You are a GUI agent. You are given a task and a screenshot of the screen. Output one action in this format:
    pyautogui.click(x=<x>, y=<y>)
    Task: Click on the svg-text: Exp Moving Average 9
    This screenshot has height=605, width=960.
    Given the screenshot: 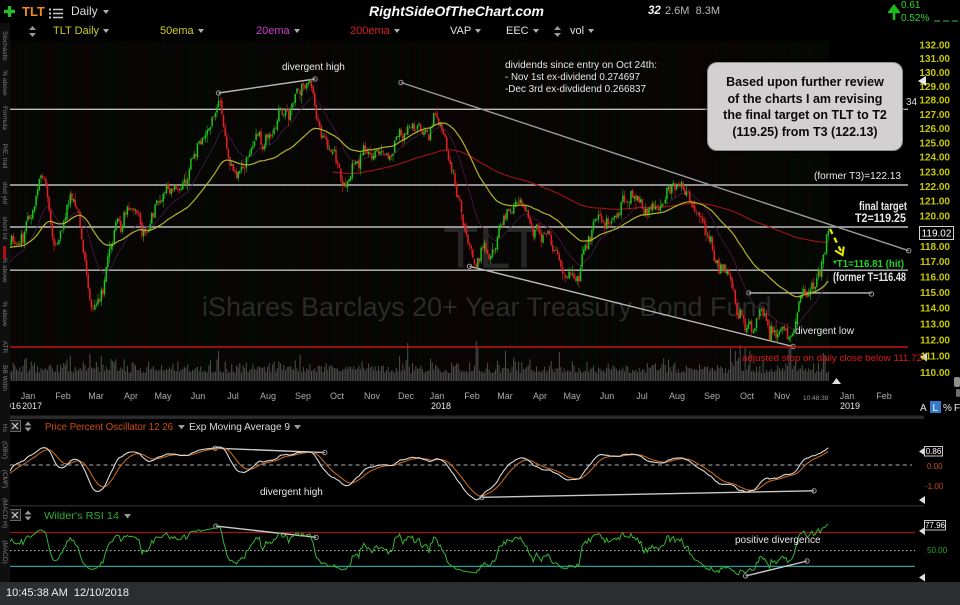 What is the action you would take?
    pyautogui.click(x=239, y=427)
    